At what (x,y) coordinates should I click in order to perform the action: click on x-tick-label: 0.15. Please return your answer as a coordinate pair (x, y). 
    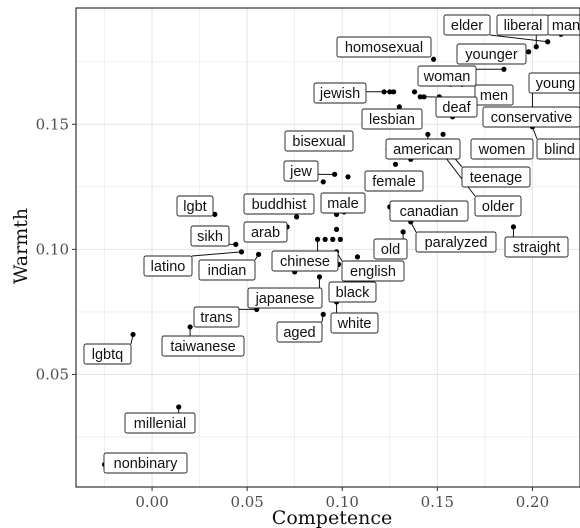
    Looking at the image, I should click on (437, 502).